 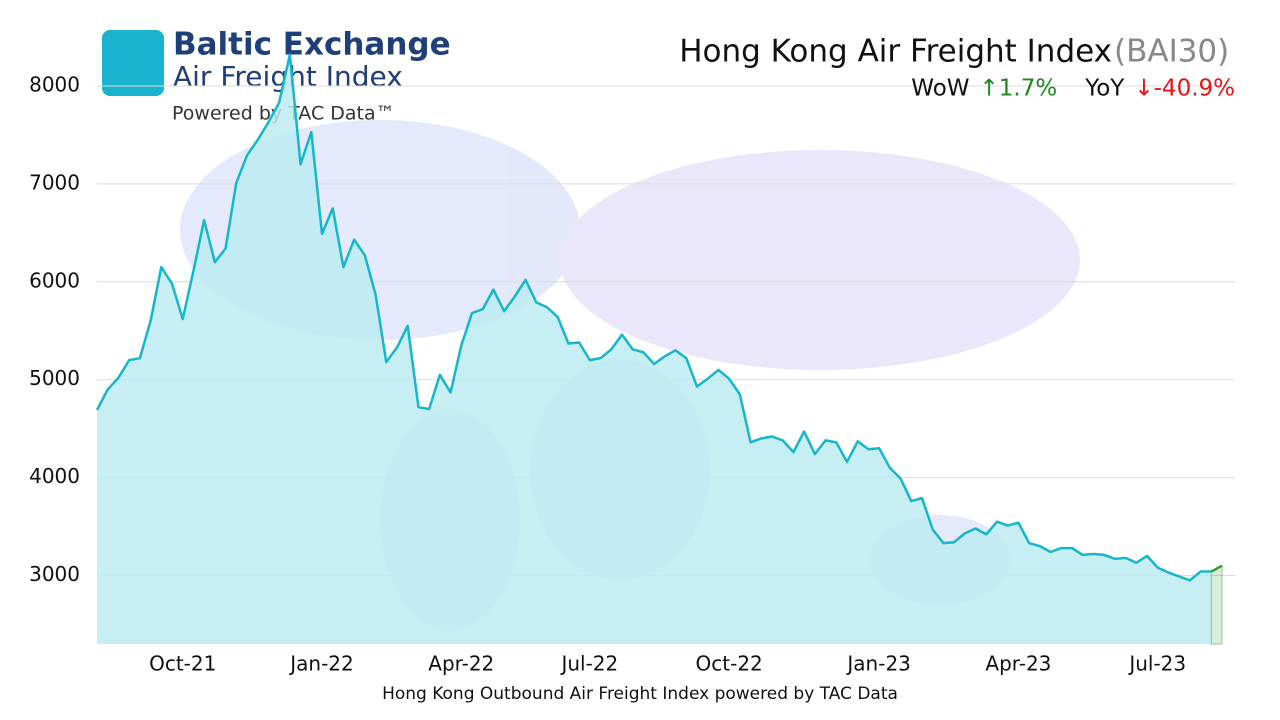 What do you see at coordinates (133, 63) in the screenshot?
I see `logo-icon` at bounding box center [133, 63].